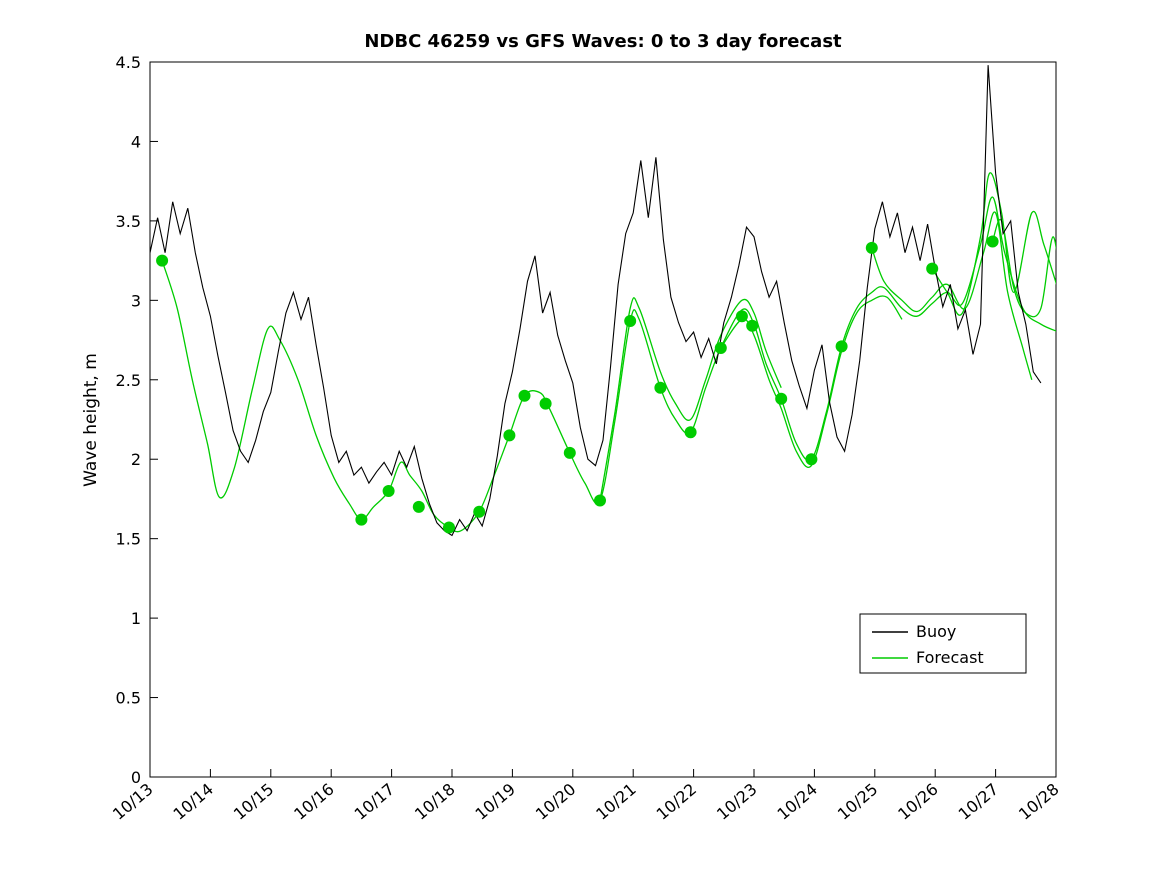 This screenshot has height=875, width=1167. I want to click on legend-label-buoy: Buoy, so click(936, 631).